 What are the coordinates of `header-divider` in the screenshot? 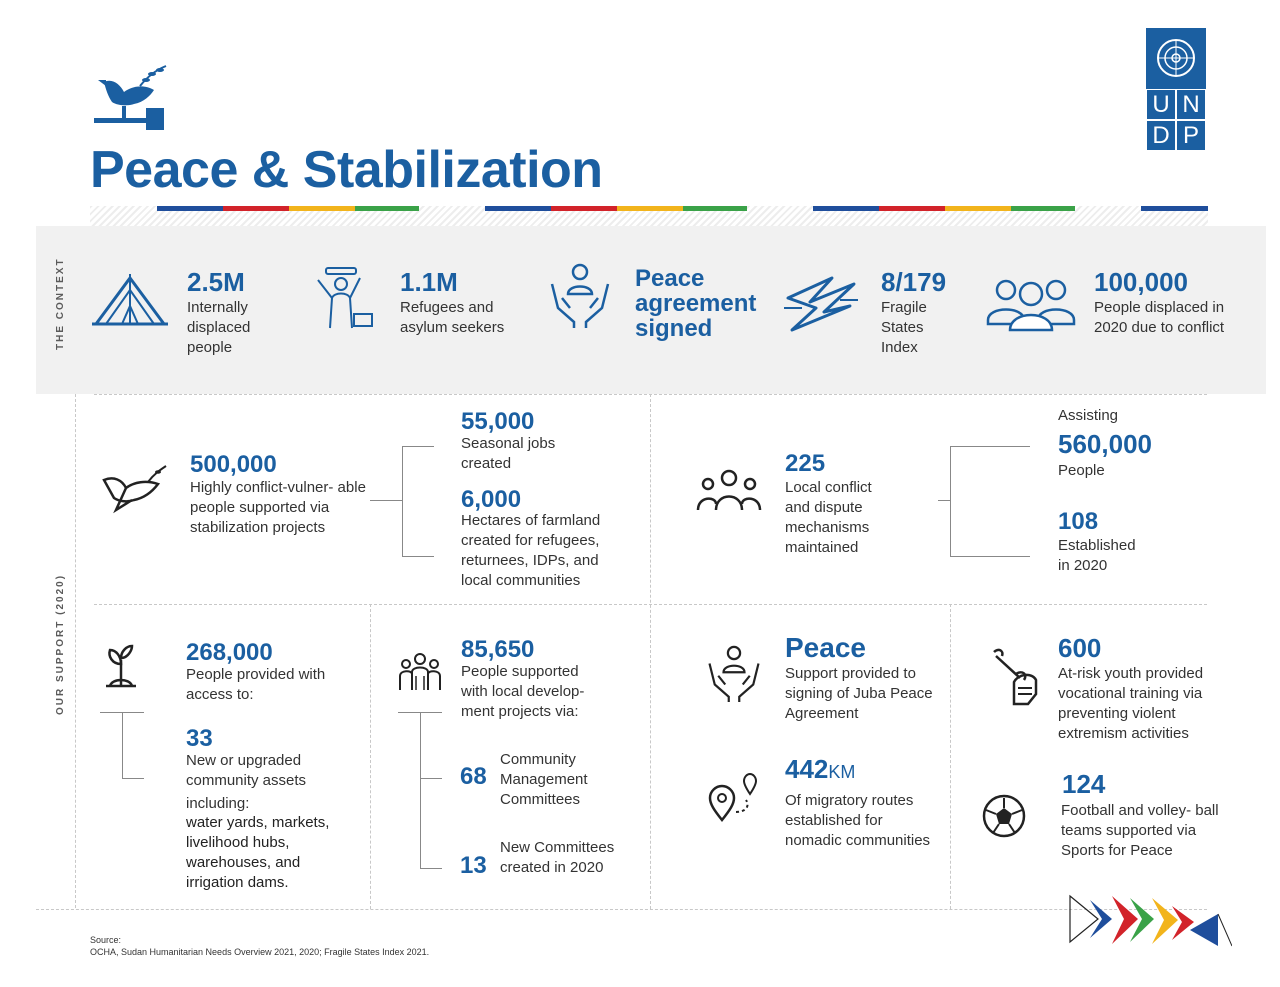 It's located at (649, 216).